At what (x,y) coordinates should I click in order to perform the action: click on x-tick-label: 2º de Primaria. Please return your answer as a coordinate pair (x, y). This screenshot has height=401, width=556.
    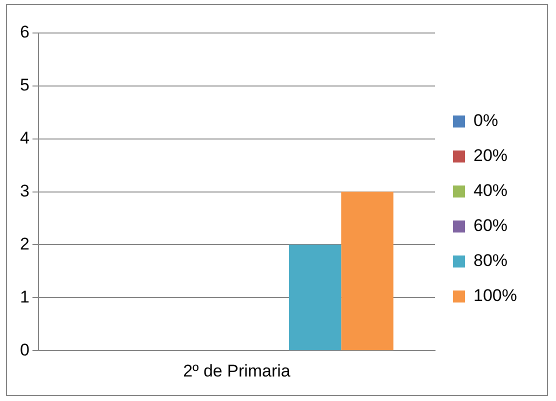
    Looking at the image, I should click on (237, 370).